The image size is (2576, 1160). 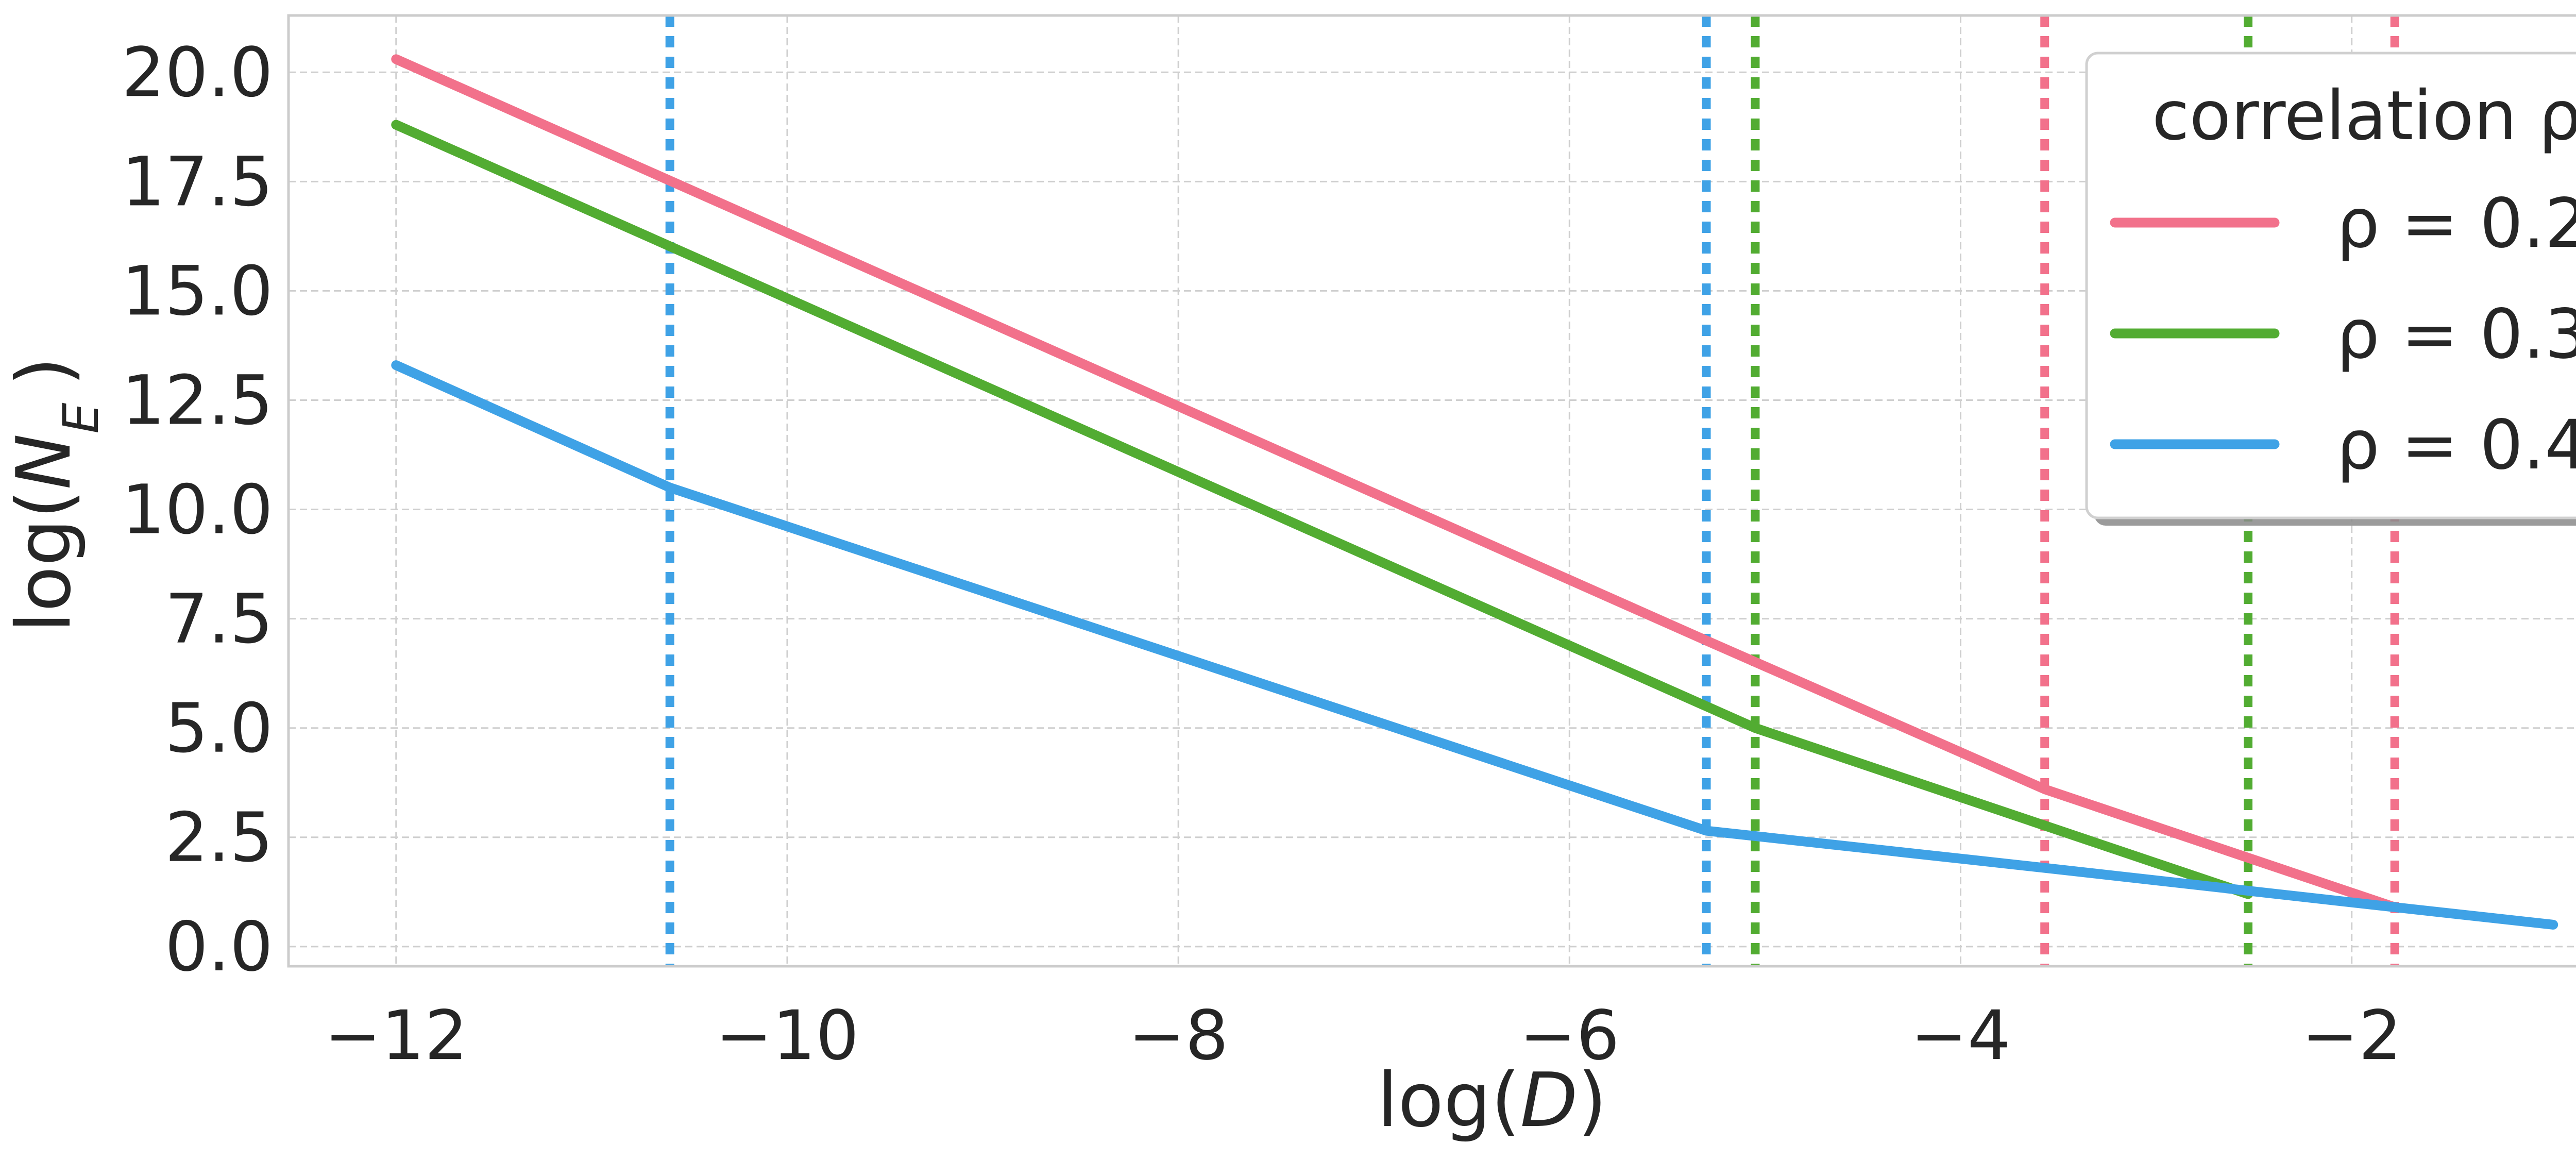 What do you see at coordinates (396, 1035) in the screenshot?
I see `x-tick-label: −12` at bounding box center [396, 1035].